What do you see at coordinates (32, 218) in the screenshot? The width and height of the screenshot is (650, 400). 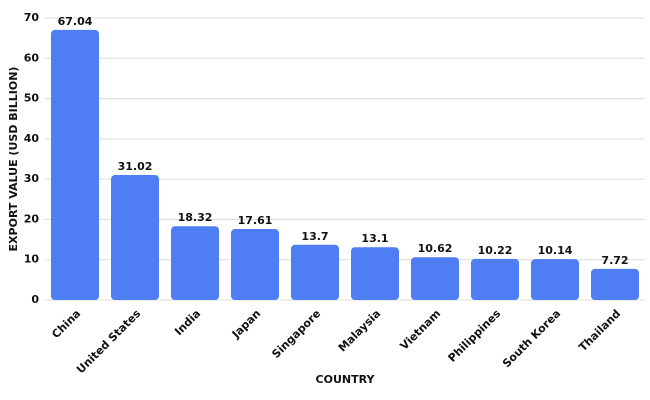 I see `y-tick-label: 20` at bounding box center [32, 218].